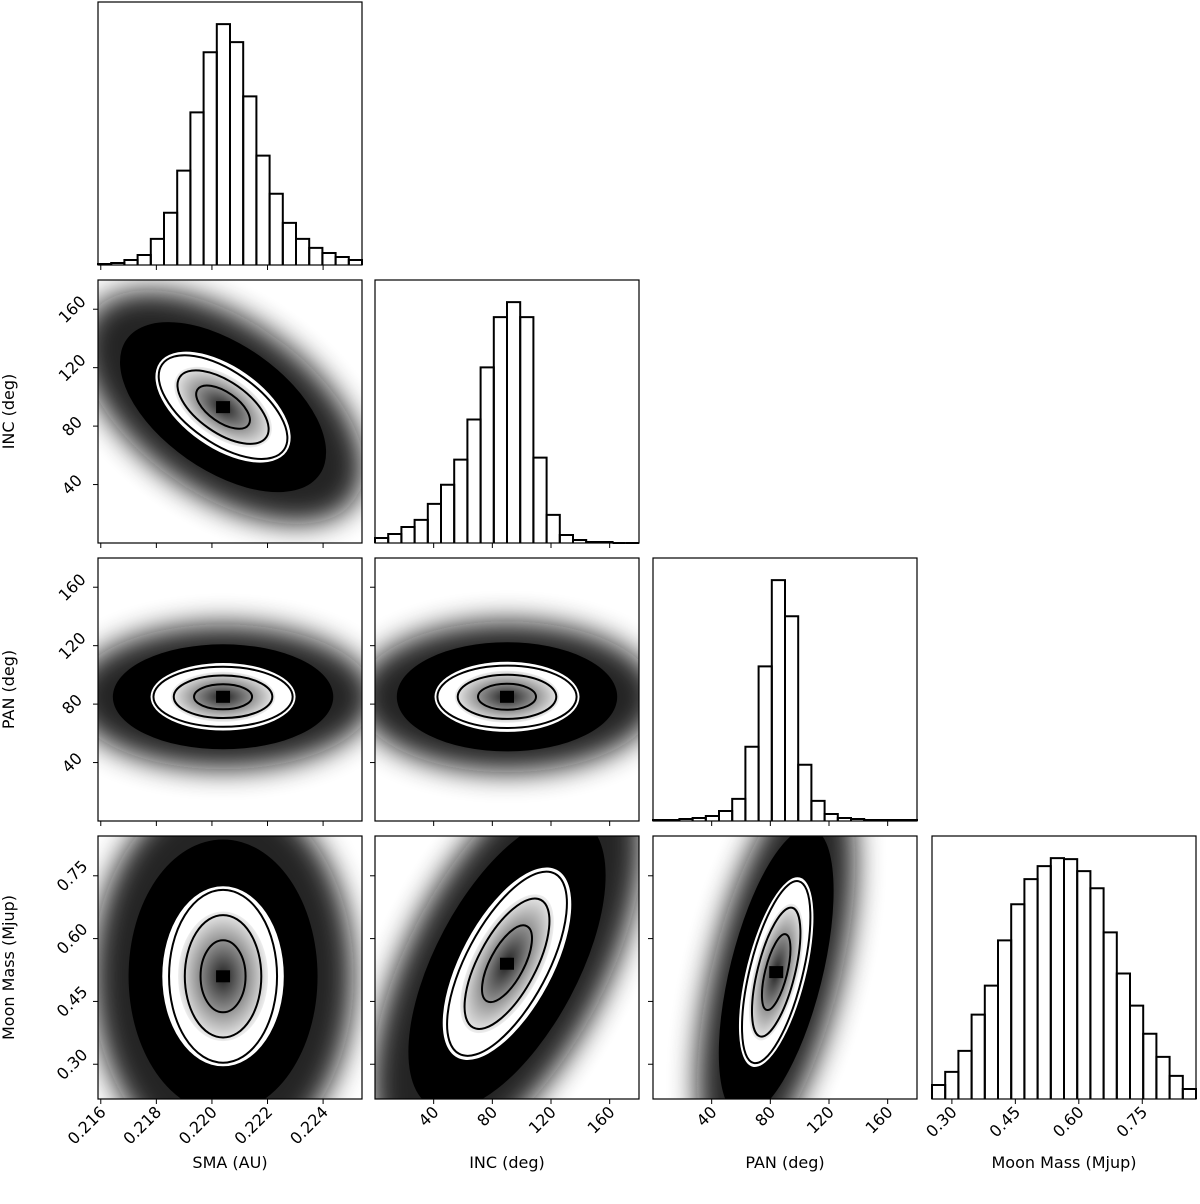 This screenshot has width=1200, height=1204. I want to click on x-tick-label: 0.45, so click(1005, 1121).